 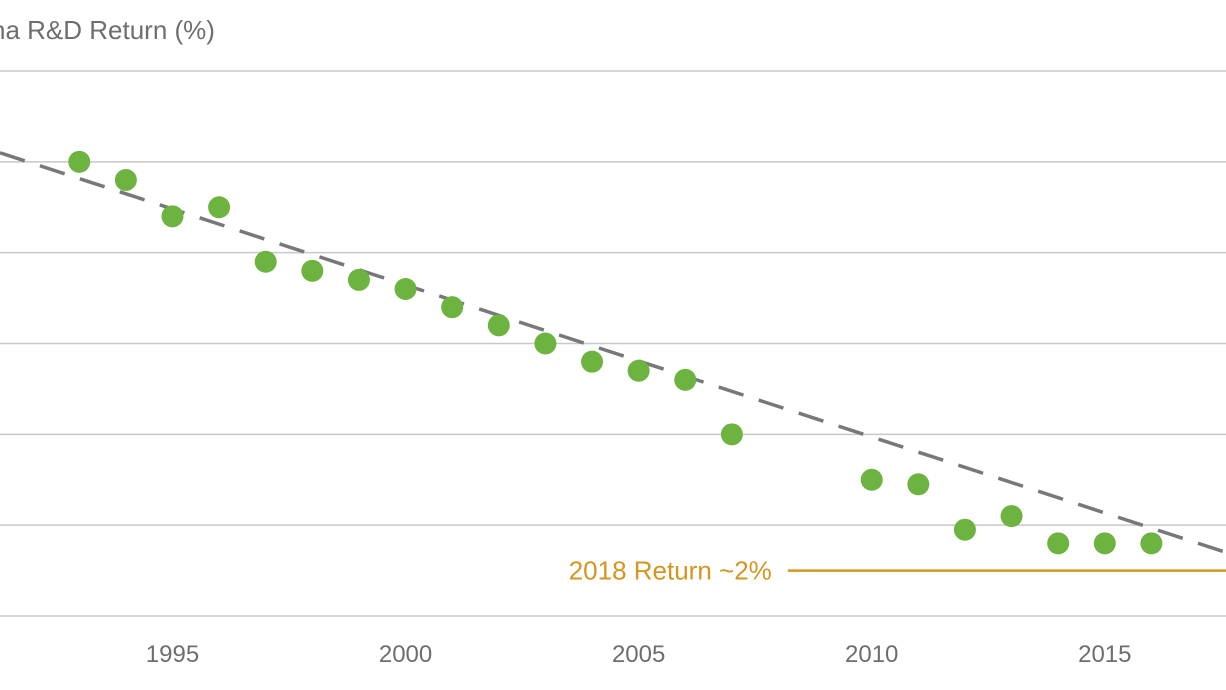 What do you see at coordinates (452, 307) in the screenshot?
I see `data-point-2001` at bounding box center [452, 307].